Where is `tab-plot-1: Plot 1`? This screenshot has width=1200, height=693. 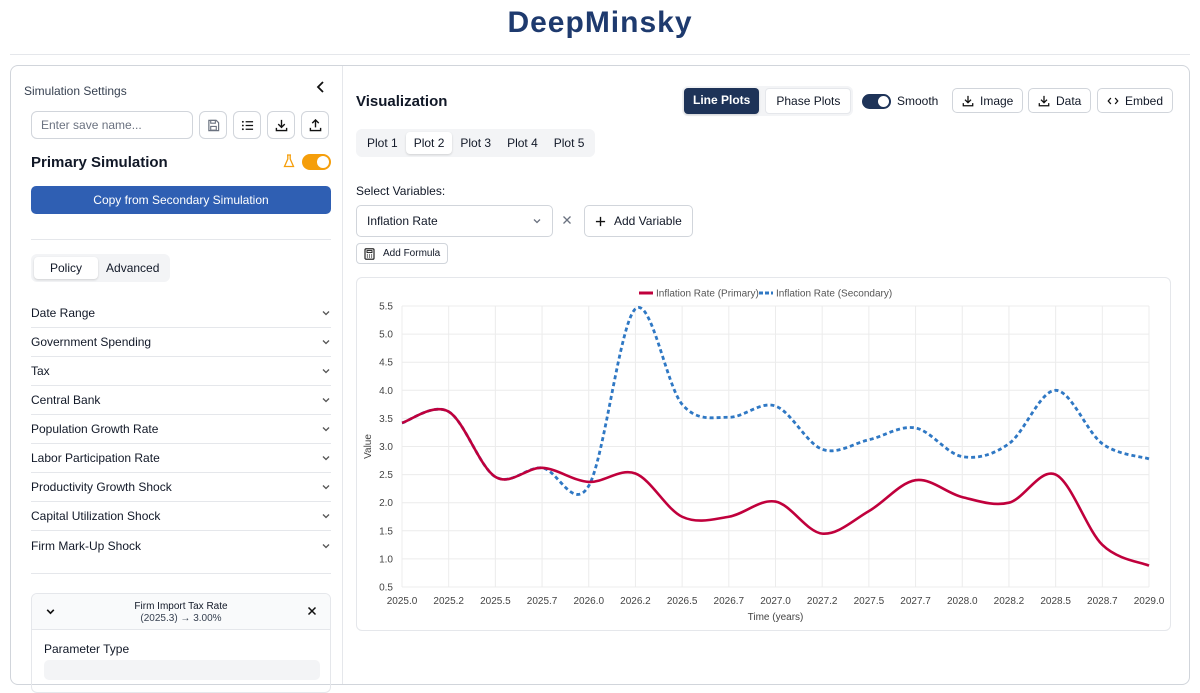
tab-plot-1: Plot 1 is located at coordinates (382, 143).